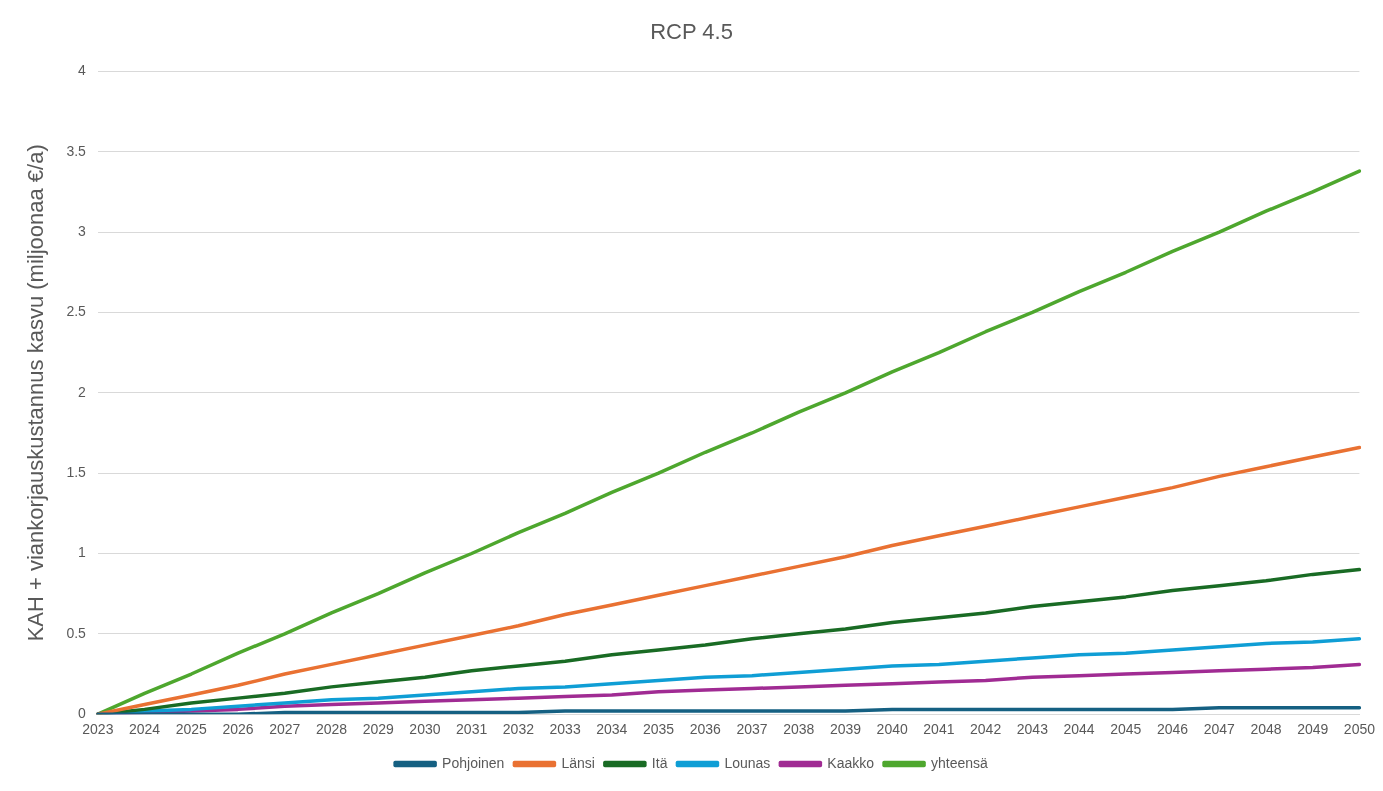  Describe the element at coordinates (378, 729) in the screenshot. I see `x-tick-label: 2029` at that location.